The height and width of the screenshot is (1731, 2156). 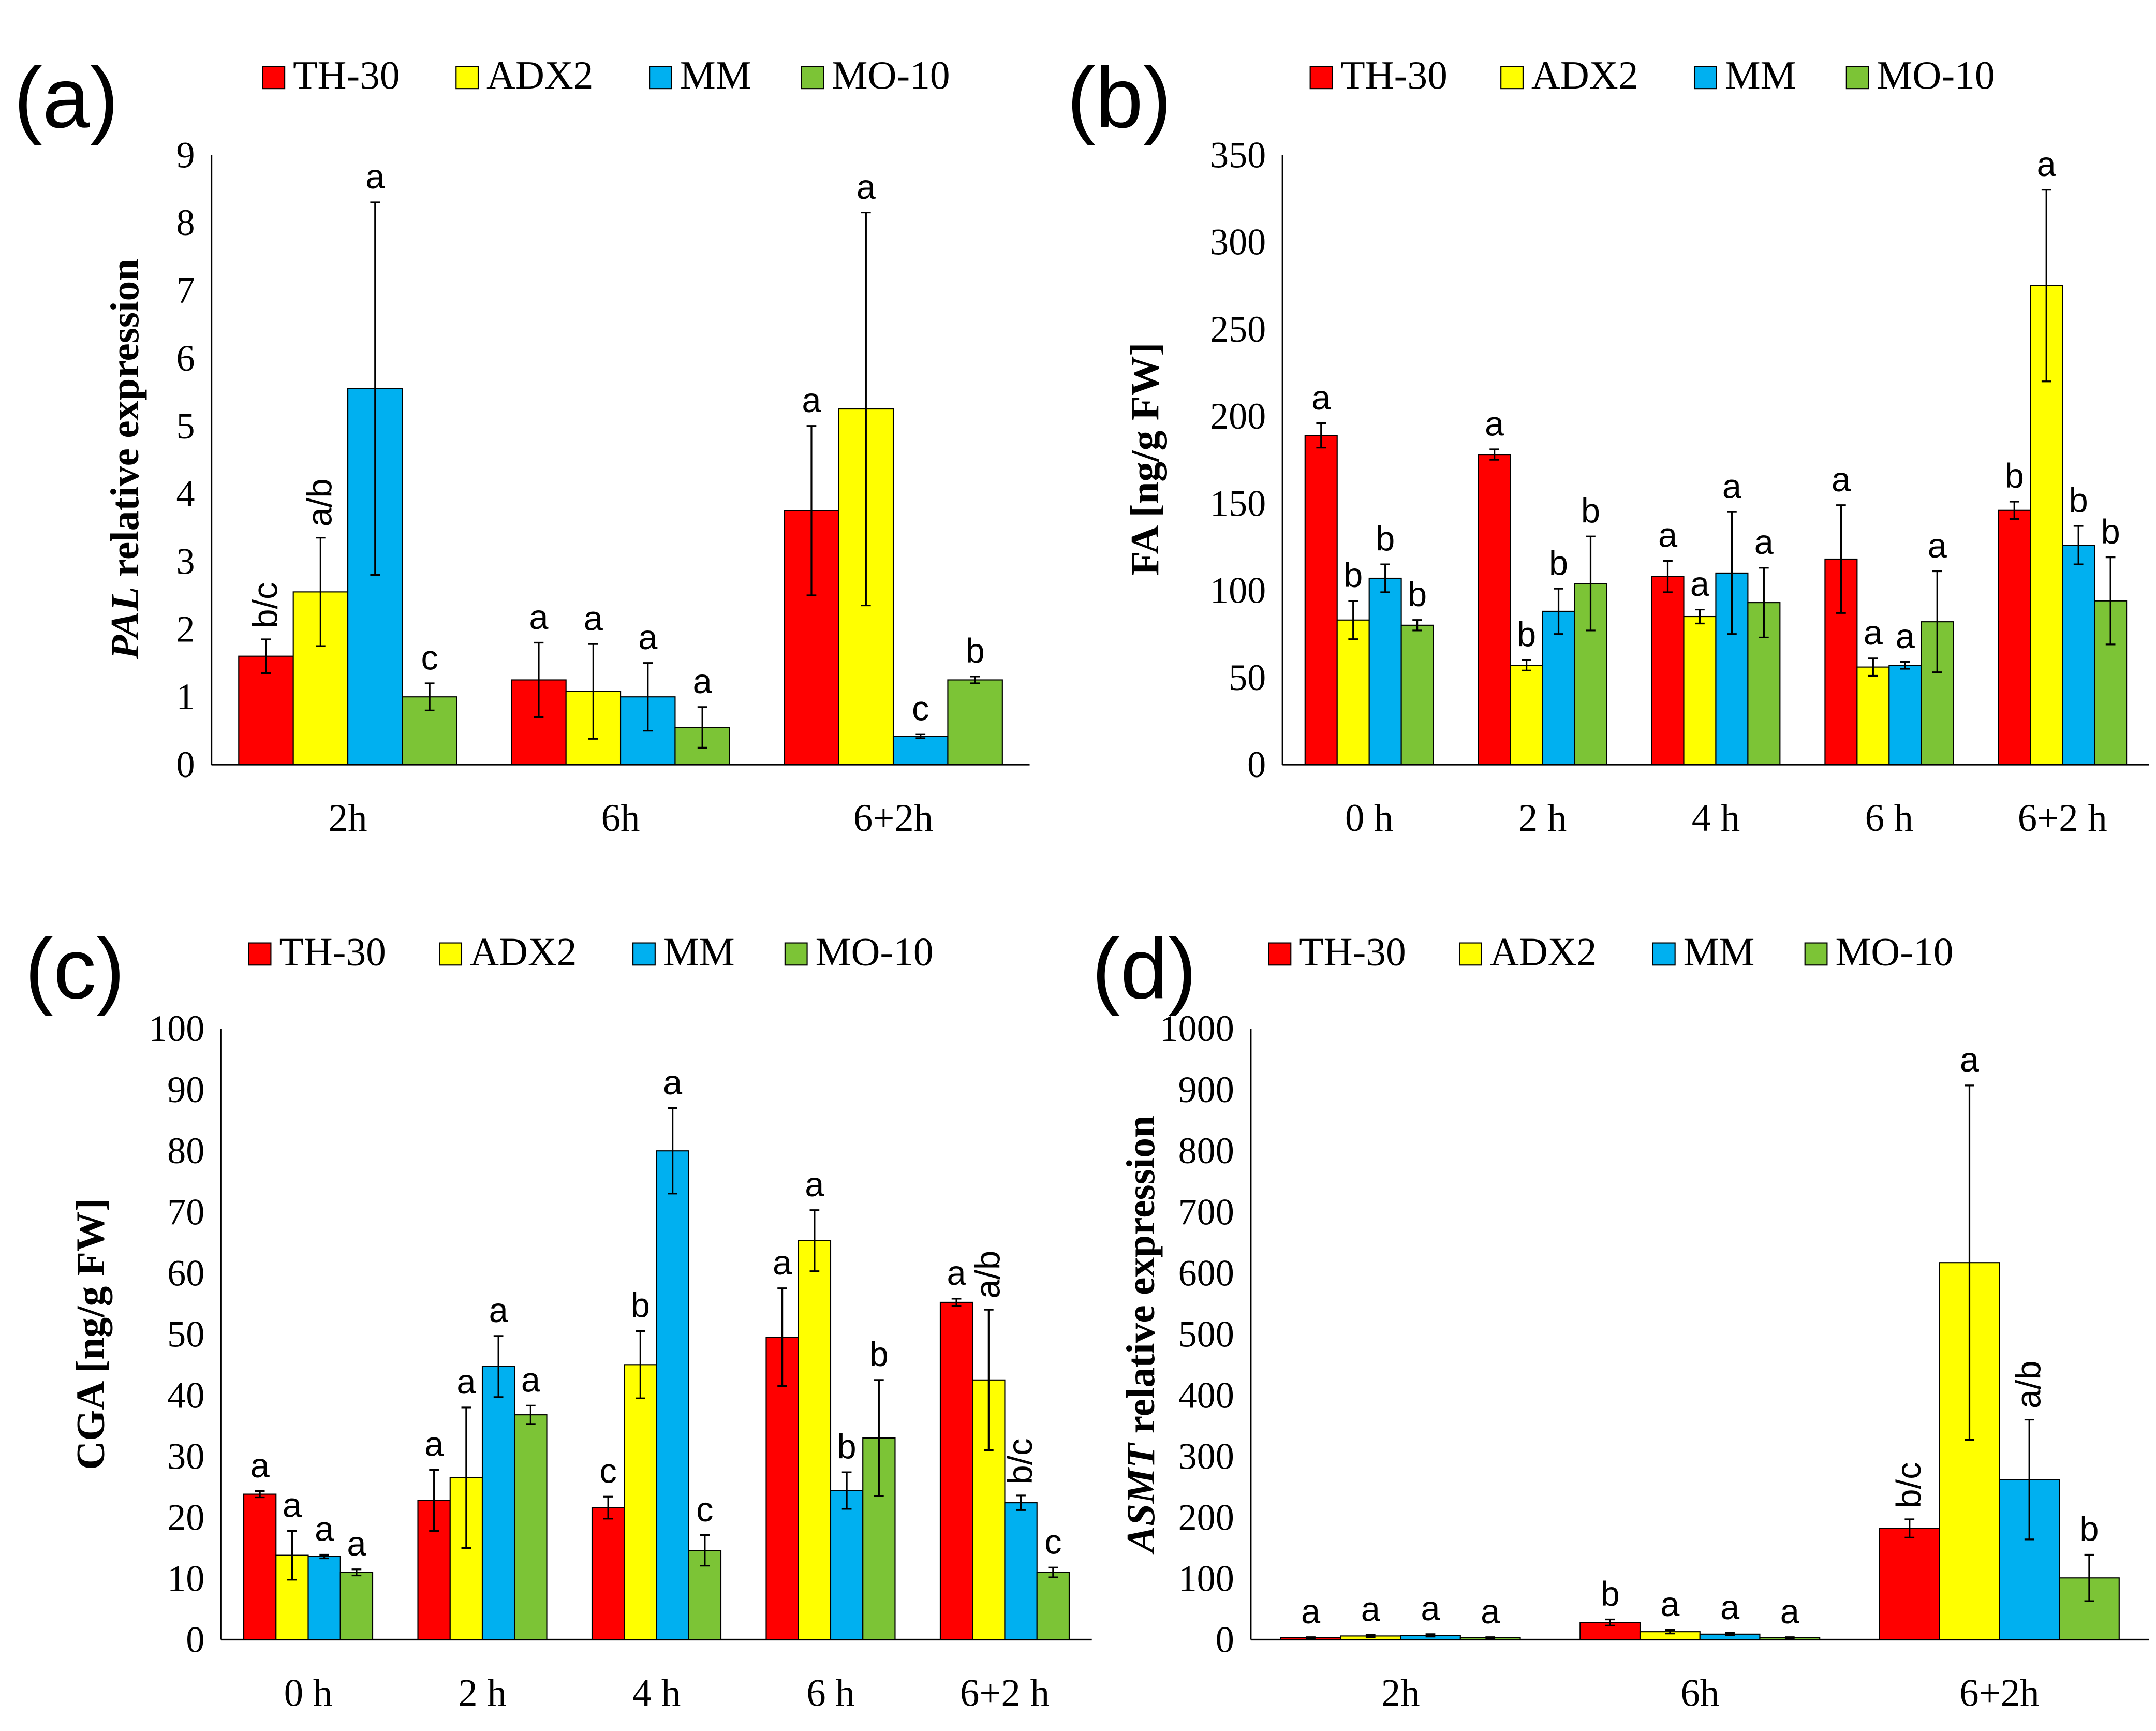 I want to click on y-tick-label: 50, so click(x=1247, y=677).